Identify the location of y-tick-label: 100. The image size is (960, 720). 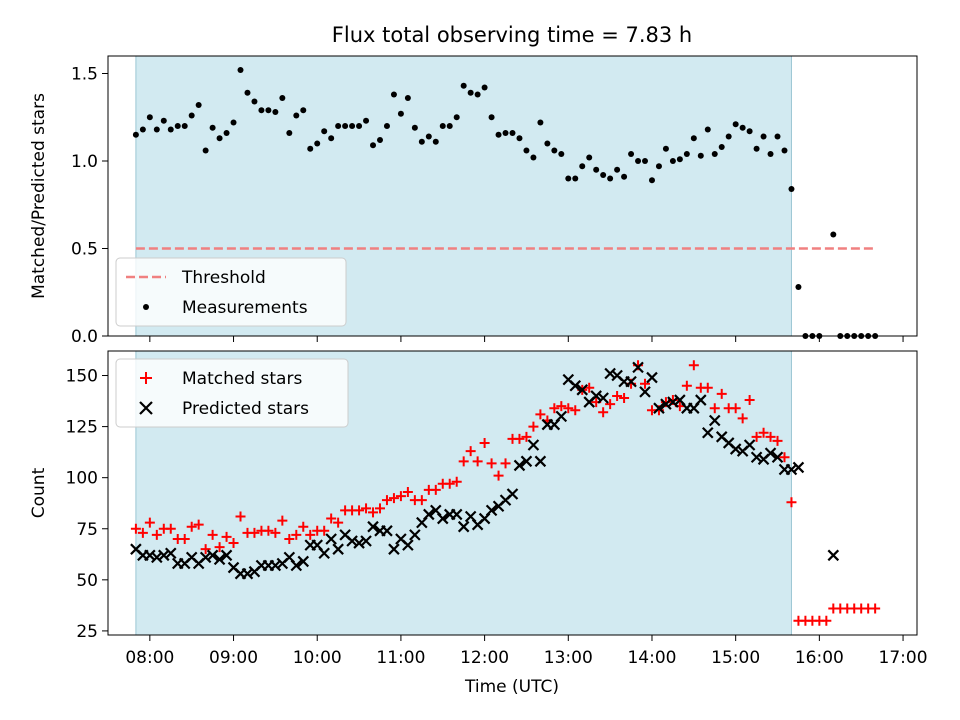
(82, 479).